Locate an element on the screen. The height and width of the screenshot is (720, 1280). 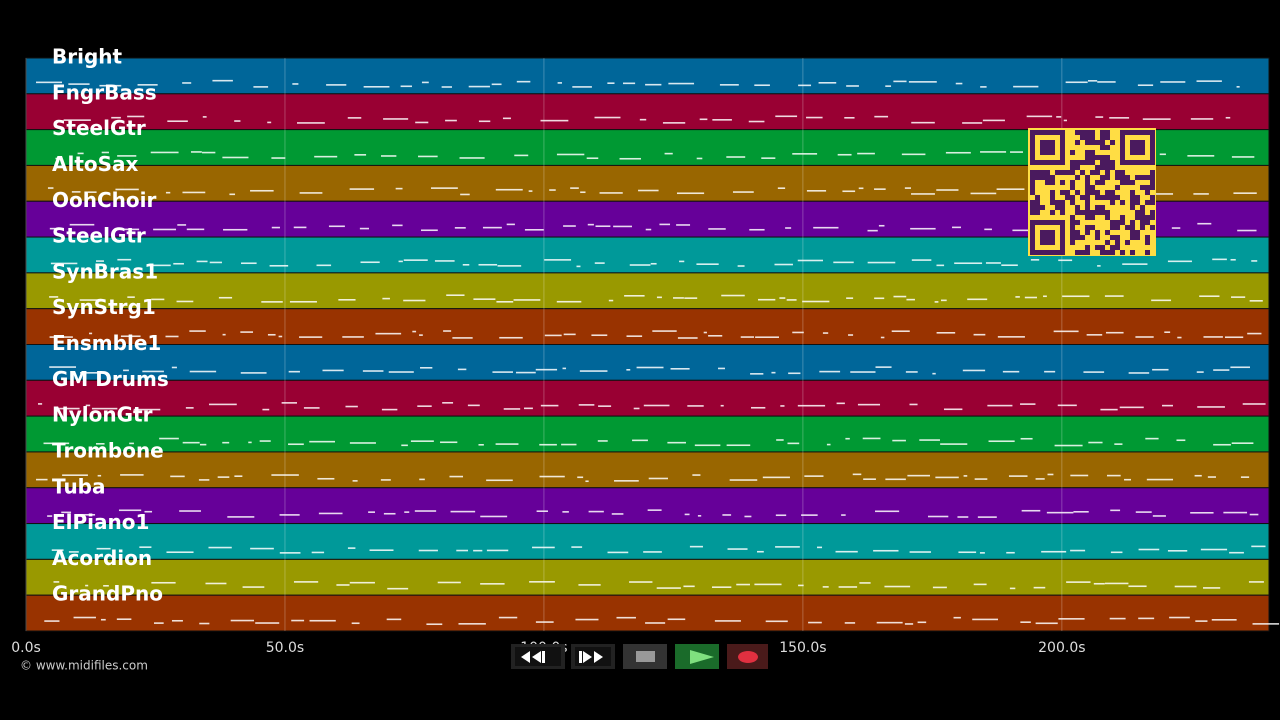
forward-button is located at coordinates (593, 656).